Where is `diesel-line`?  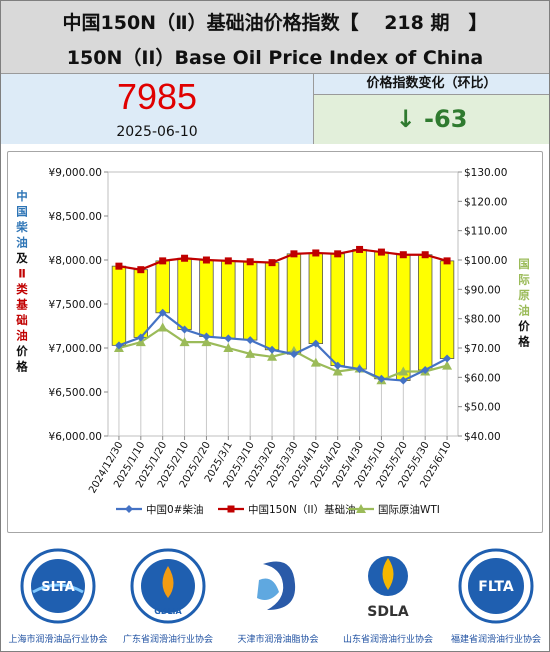
diesel-line is located at coordinates (283, 346).